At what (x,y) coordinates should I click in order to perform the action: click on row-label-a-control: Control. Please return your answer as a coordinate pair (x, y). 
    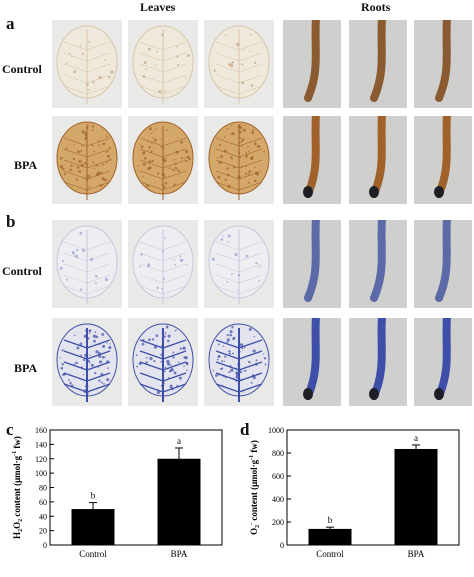
    Looking at the image, I should click on (22, 69).